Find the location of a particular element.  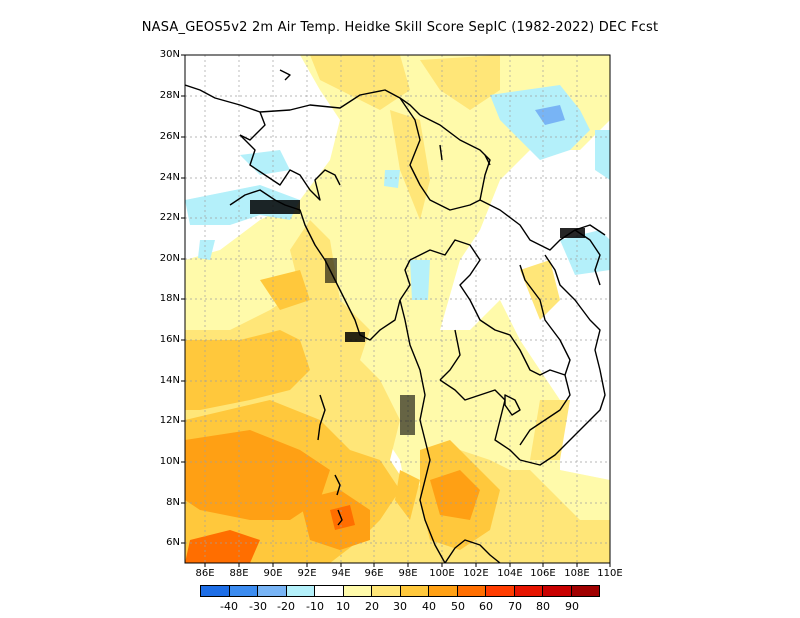

lon-label-90e: 90E is located at coordinates (273, 573).